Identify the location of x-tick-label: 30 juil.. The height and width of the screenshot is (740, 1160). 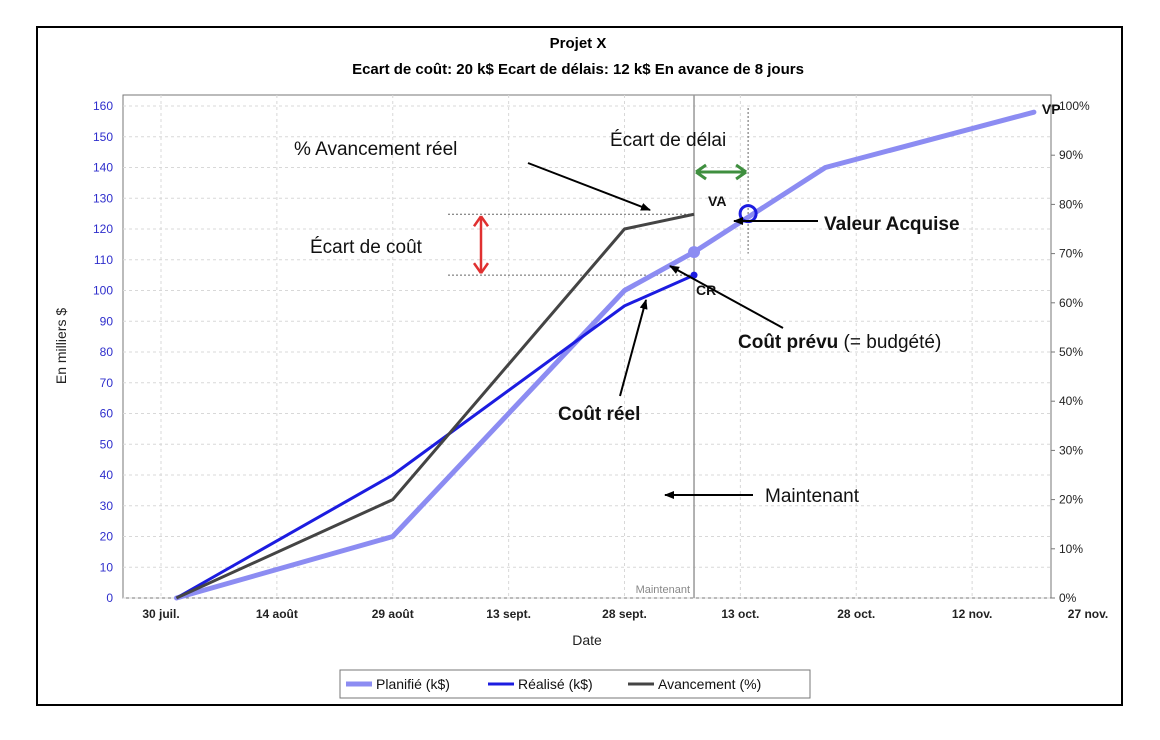
(160, 614).